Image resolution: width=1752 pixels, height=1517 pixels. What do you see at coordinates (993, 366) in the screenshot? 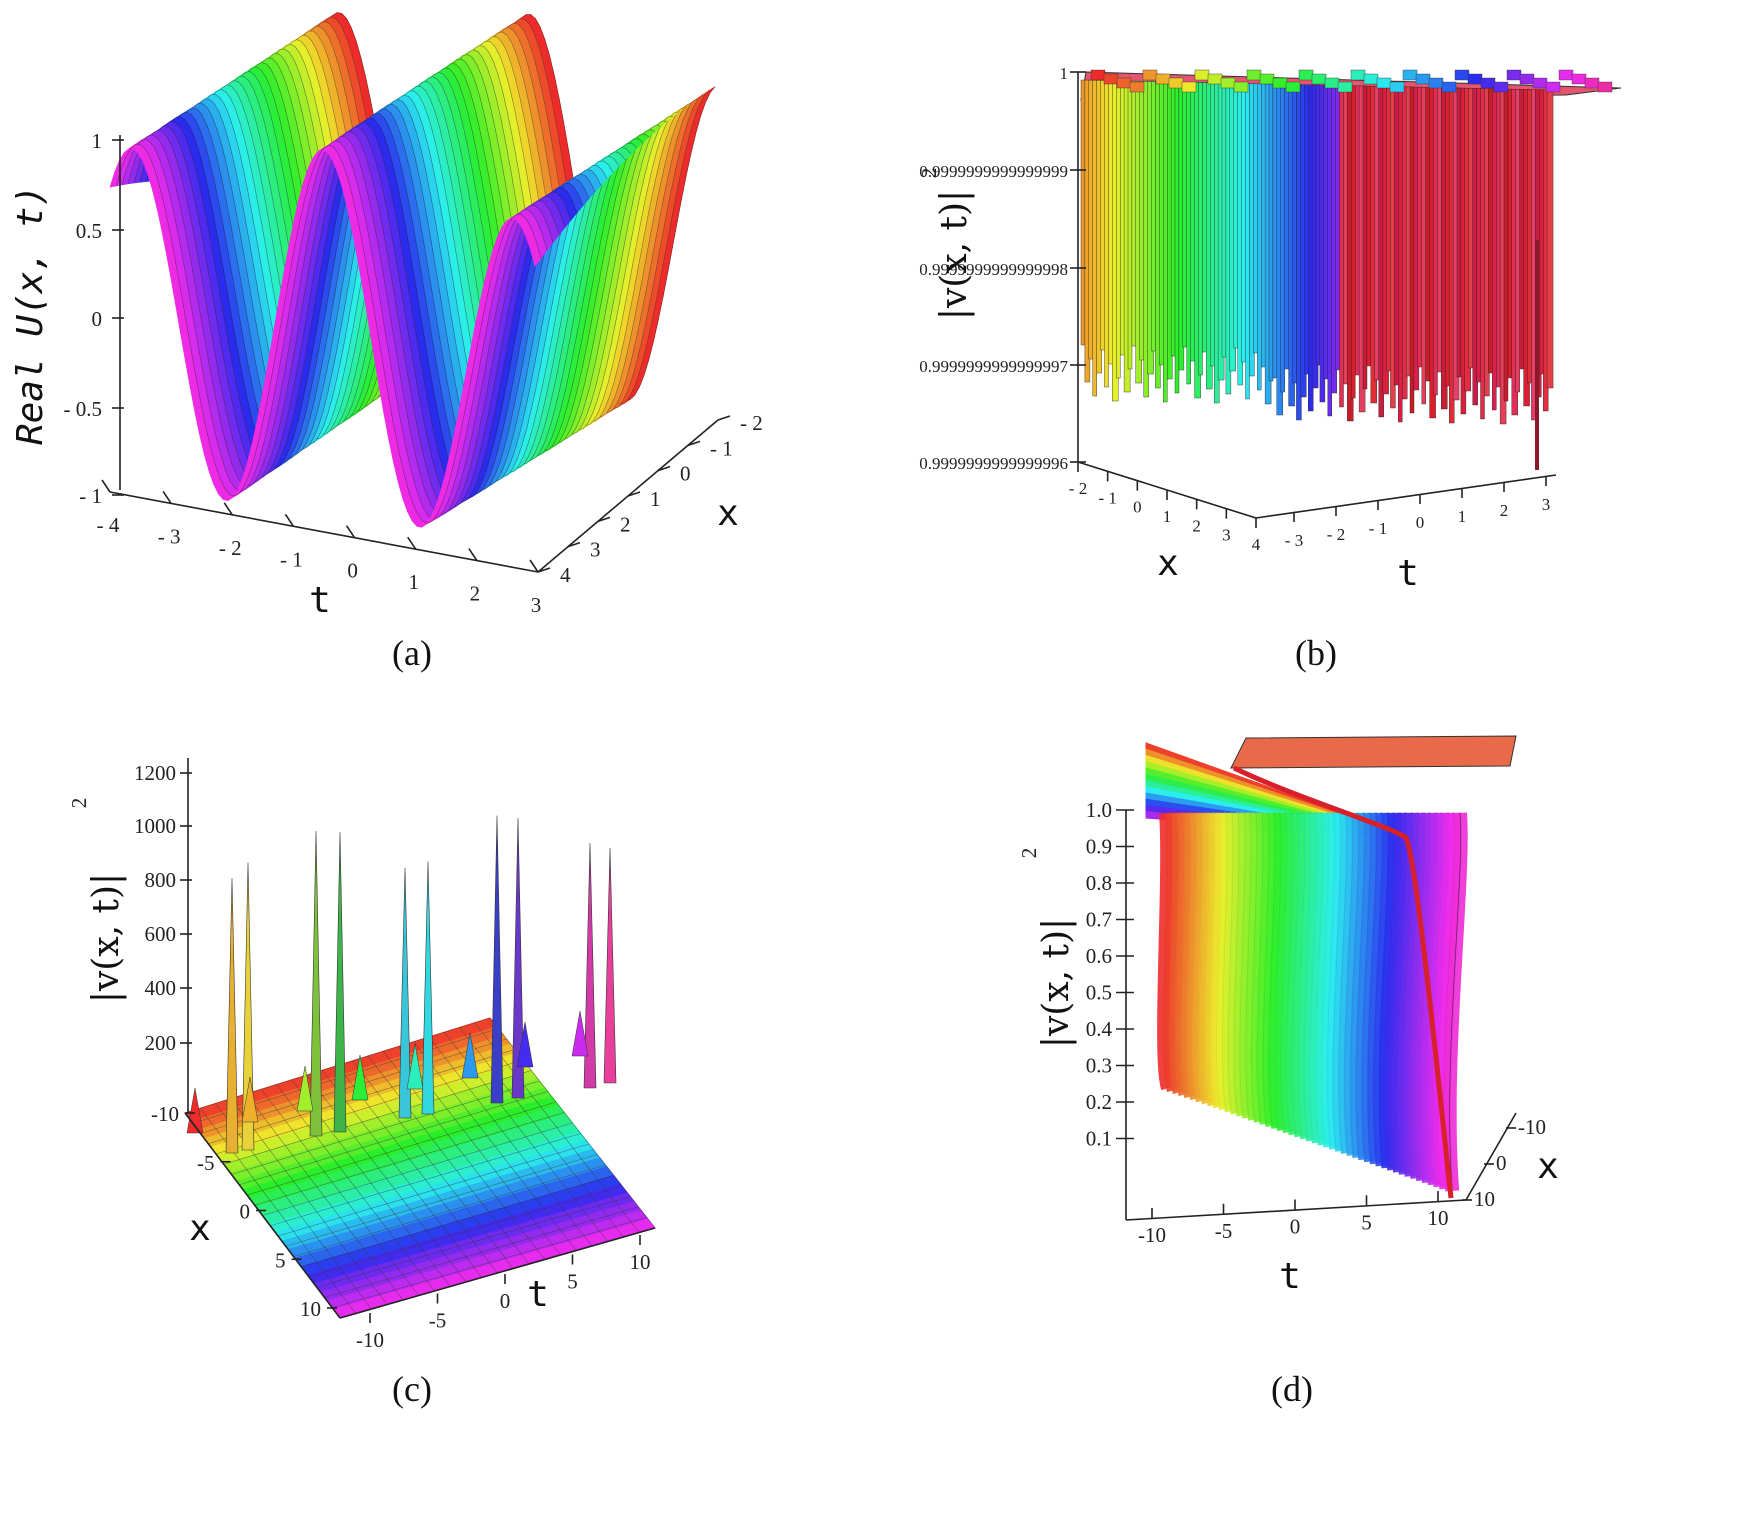
I see `z-tick-label: 0.9999999999999997` at bounding box center [993, 366].